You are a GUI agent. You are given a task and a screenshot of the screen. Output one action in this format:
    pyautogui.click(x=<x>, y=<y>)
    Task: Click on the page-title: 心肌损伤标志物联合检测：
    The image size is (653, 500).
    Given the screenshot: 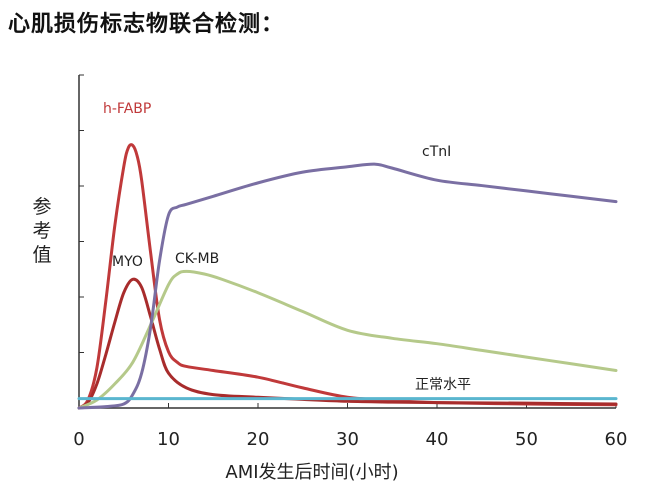 What is the action you would take?
    pyautogui.click(x=146, y=24)
    